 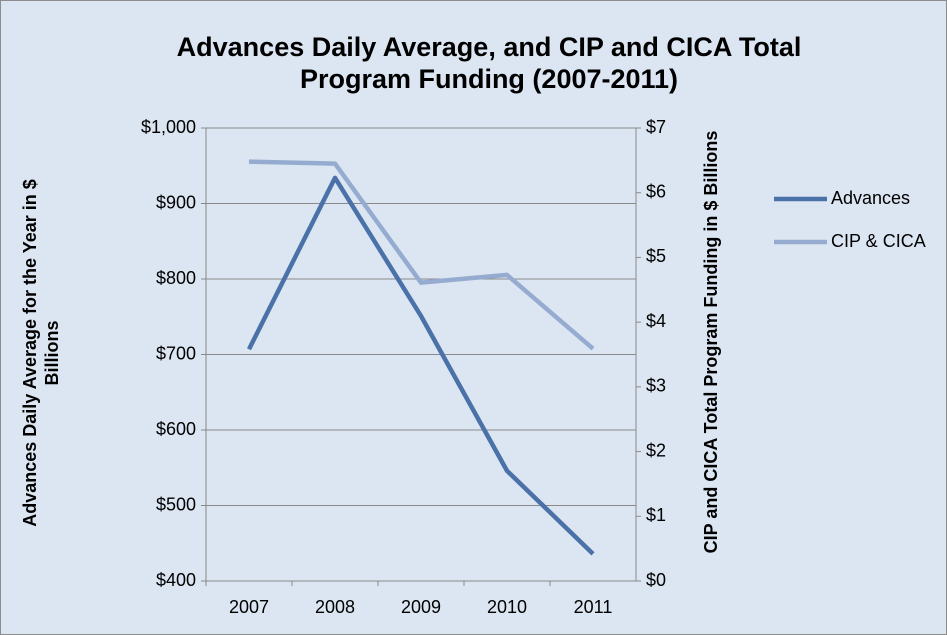 I want to click on y2-tick-label: $1, so click(x=656, y=515).